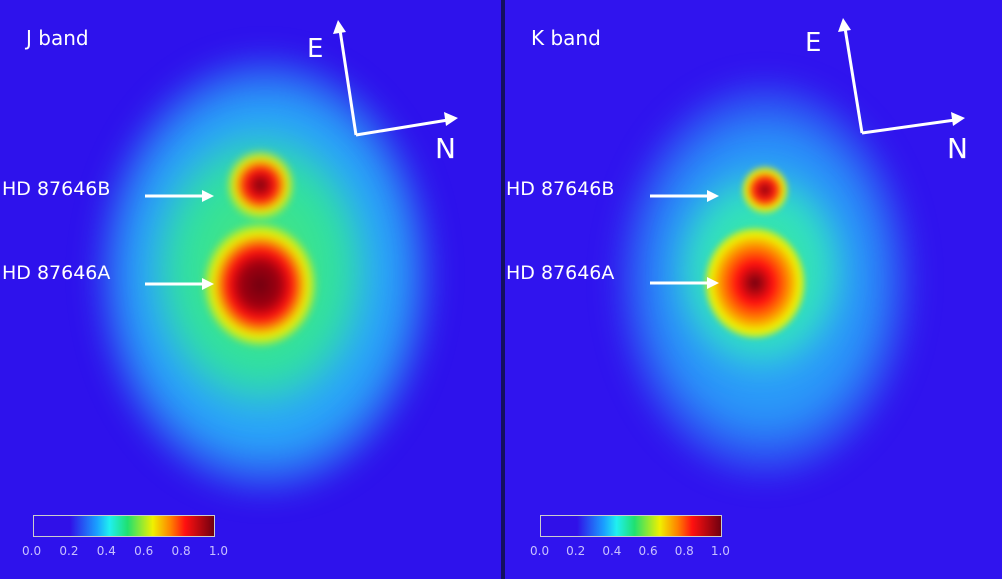 Image resolution: width=1002 pixels, height=579 pixels. Describe the element at coordinates (503, 289) in the screenshot. I see `panel-divider` at that location.